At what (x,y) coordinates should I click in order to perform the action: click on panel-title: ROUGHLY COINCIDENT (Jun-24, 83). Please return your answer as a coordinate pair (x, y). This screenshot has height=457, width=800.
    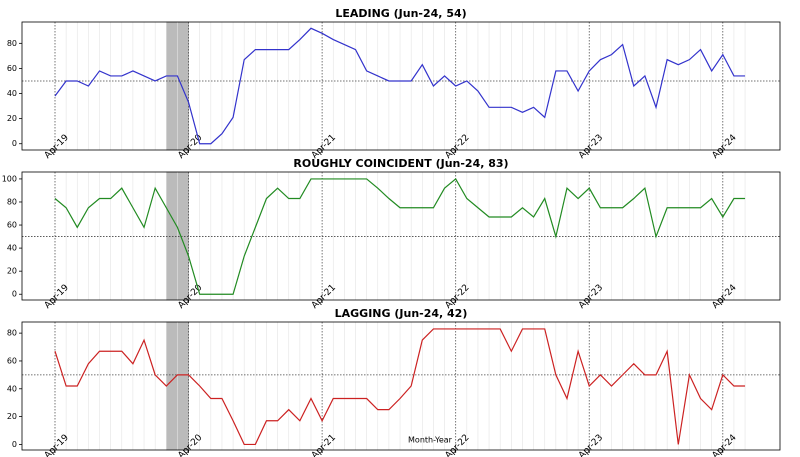
    Looking at the image, I should click on (400, 163).